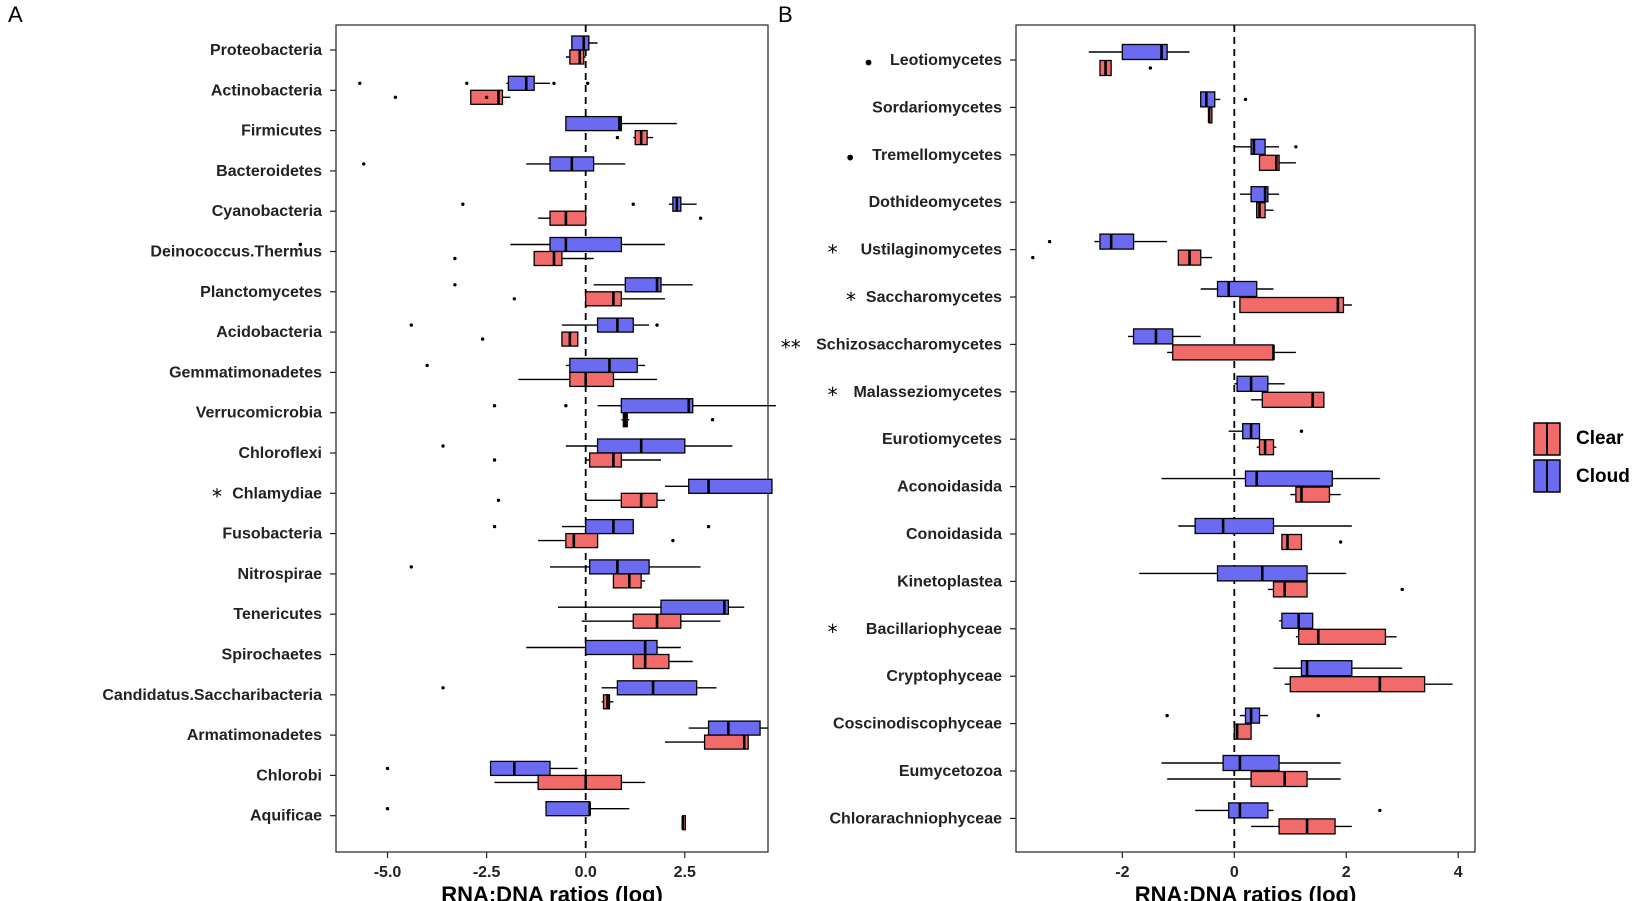 The width and height of the screenshot is (1648, 901). What do you see at coordinates (266, 50) in the screenshot?
I see `category-label: Proteobacteria` at bounding box center [266, 50].